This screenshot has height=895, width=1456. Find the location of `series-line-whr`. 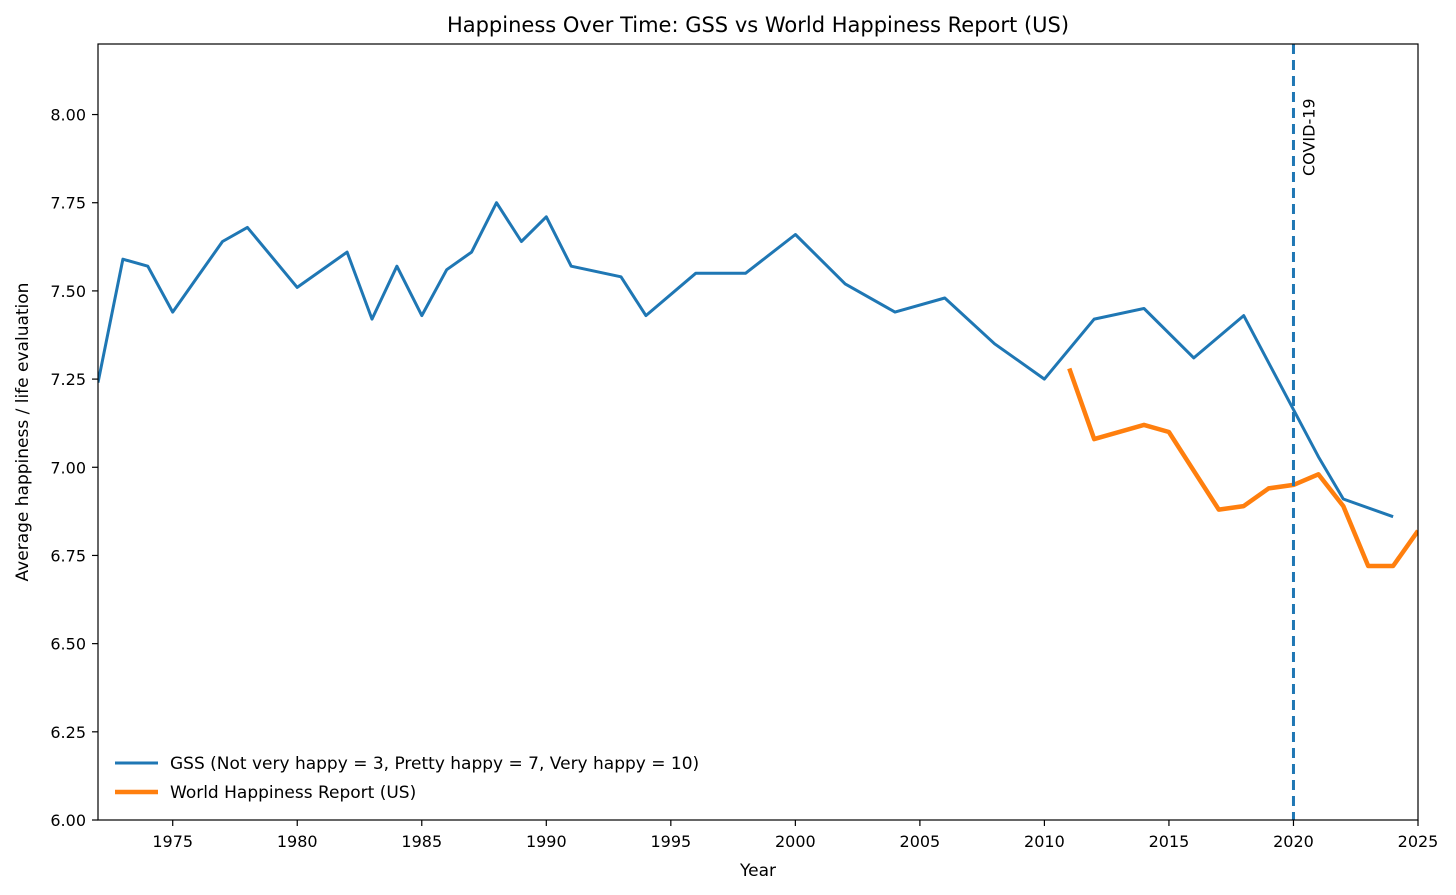

series-line-whr is located at coordinates (1242, 468).